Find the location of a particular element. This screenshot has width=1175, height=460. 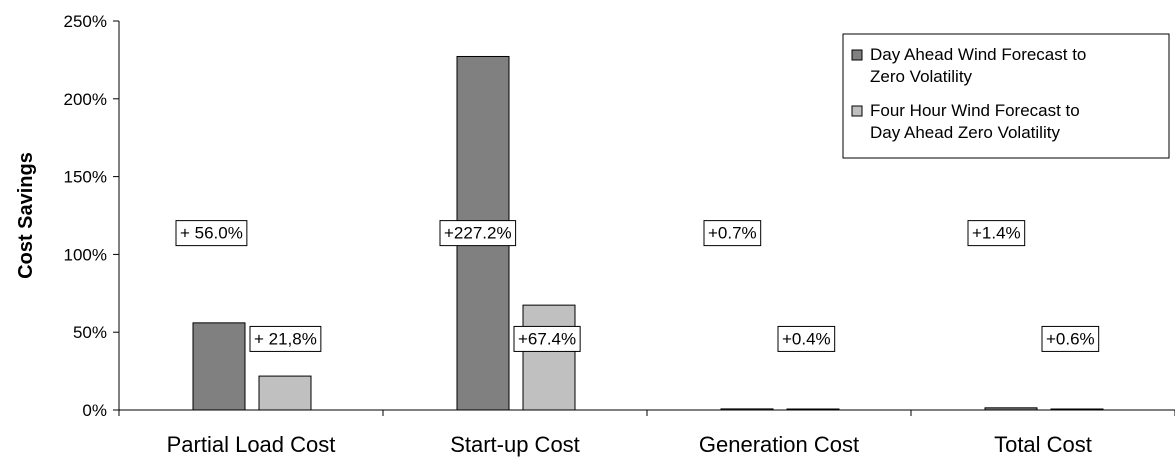

legend-box is located at coordinates (1006, 96).